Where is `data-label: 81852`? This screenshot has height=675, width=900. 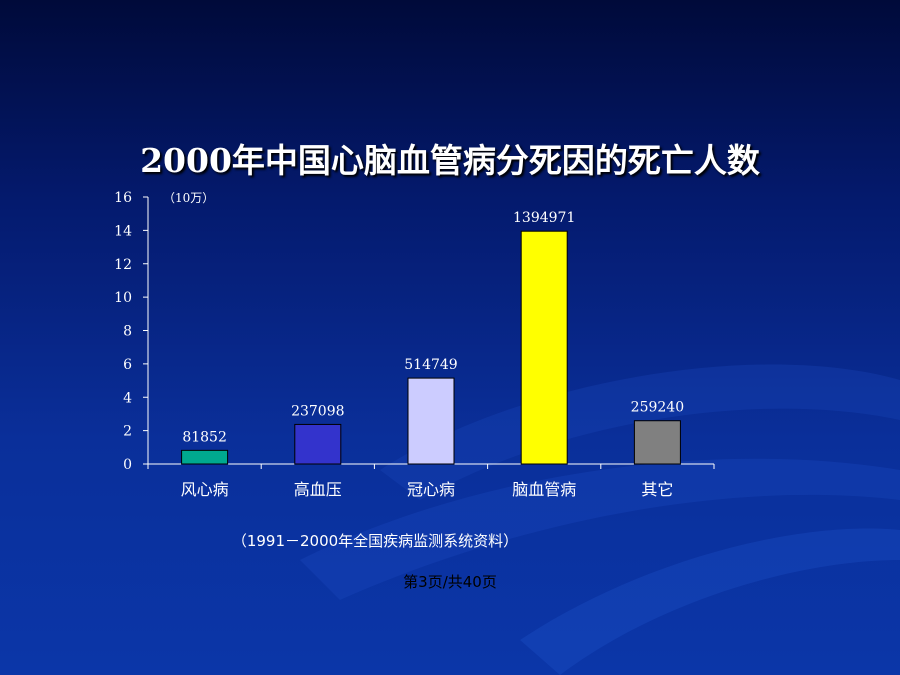 data-label: 81852 is located at coordinates (204, 437).